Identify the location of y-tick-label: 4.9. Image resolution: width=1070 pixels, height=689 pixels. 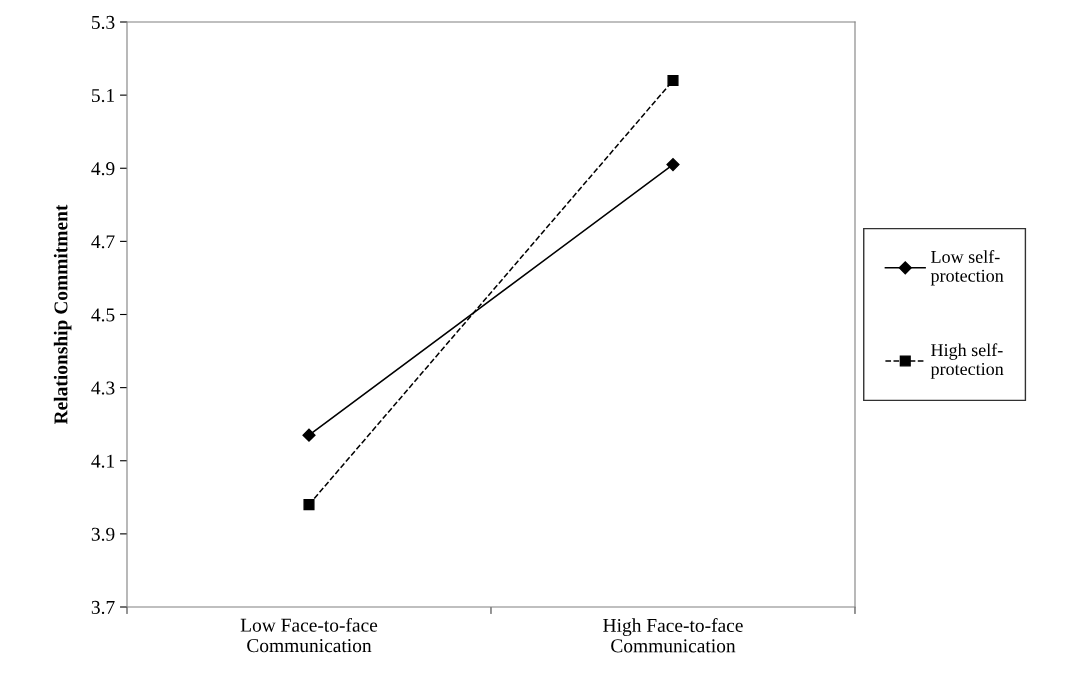
(103, 169).